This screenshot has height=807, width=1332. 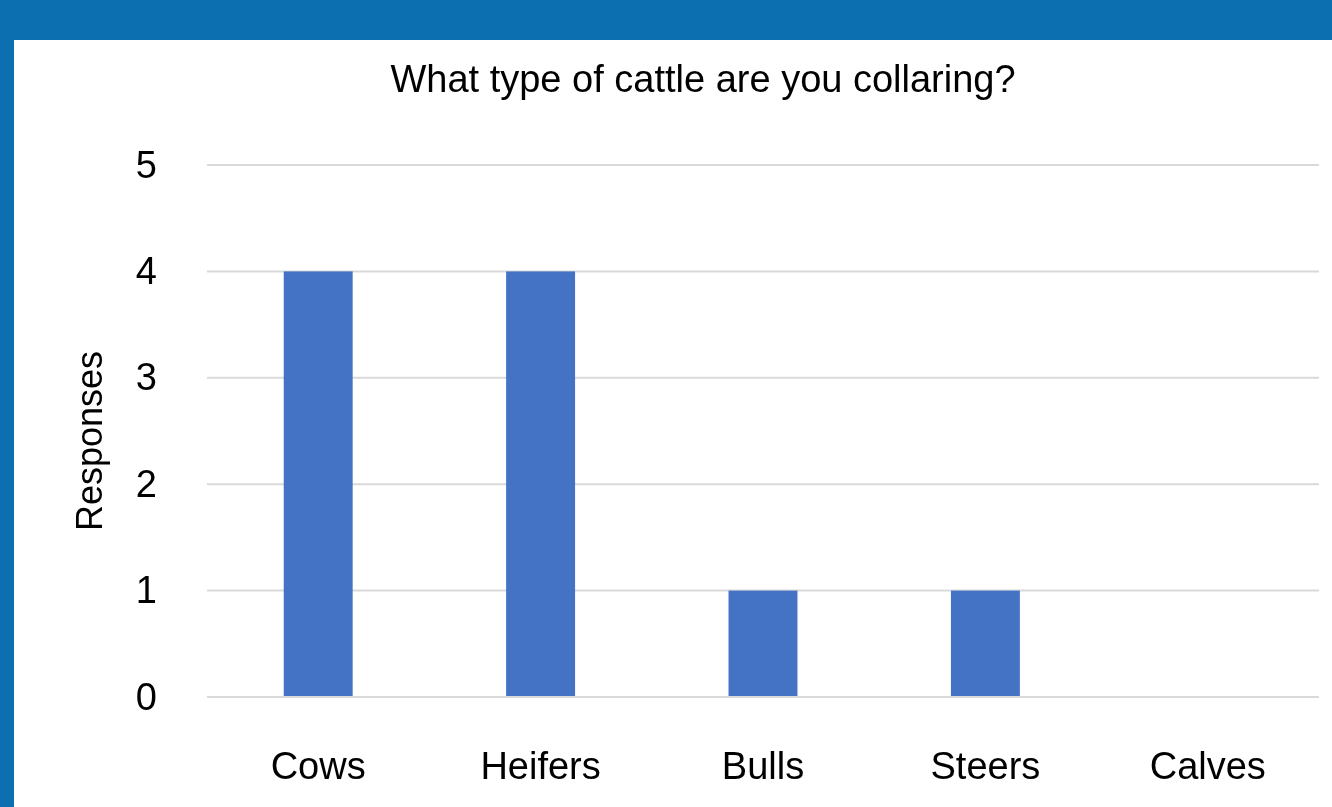 What do you see at coordinates (146, 696) in the screenshot?
I see `y-tick-label: 0` at bounding box center [146, 696].